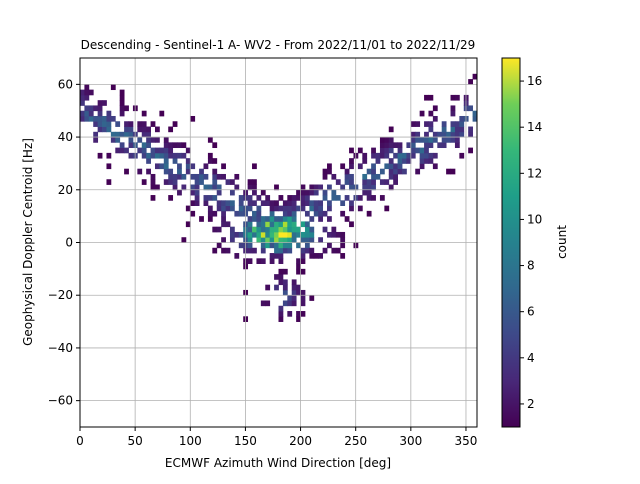  Describe the element at coordinates (534, 173) in the screenshot. I see `colorbar-tick-label: 12` at that location.